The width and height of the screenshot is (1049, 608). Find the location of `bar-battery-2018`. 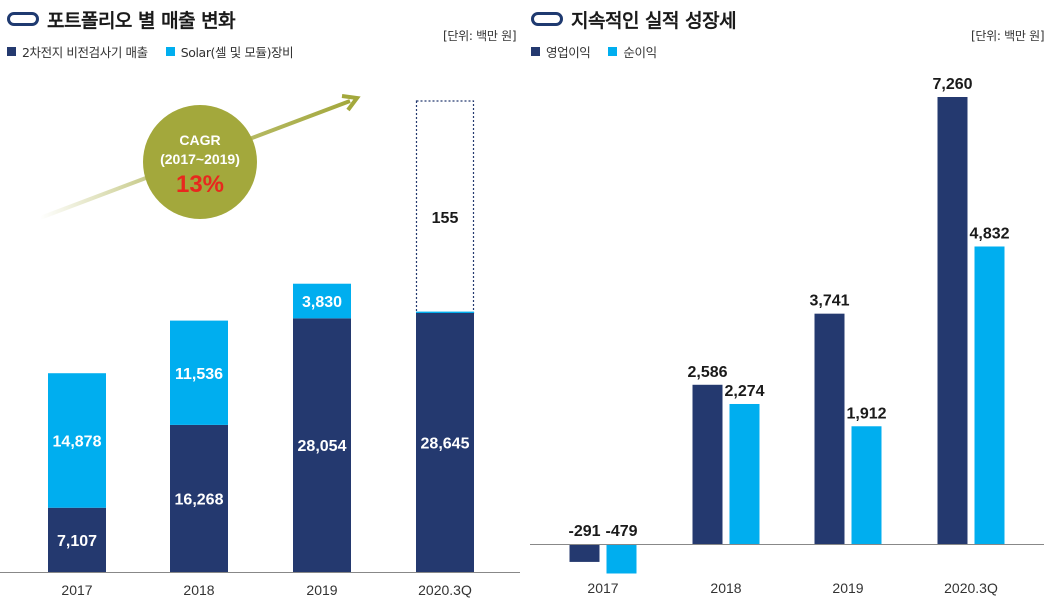

bar-battery-2018 is located at coordinates (199, 498).